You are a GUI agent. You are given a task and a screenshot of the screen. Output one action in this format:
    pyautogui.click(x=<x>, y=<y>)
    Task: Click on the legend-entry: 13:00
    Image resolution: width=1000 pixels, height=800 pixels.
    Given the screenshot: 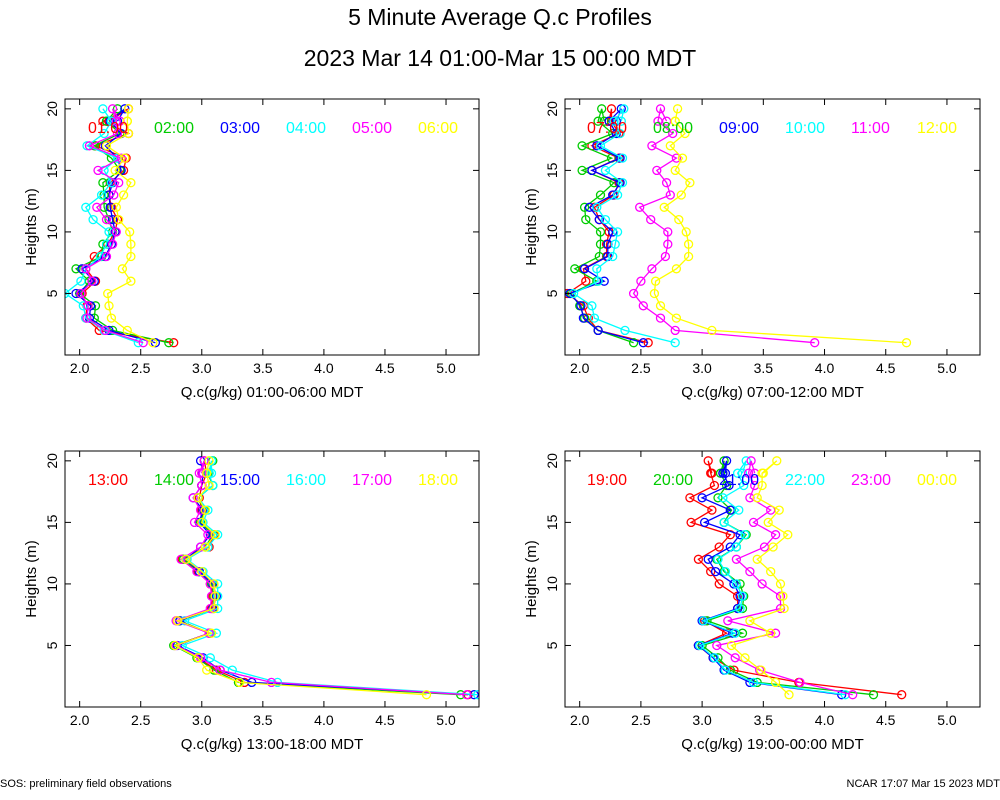 What is the action you would take?
    pyautogui.click(x=108, y=480)
    